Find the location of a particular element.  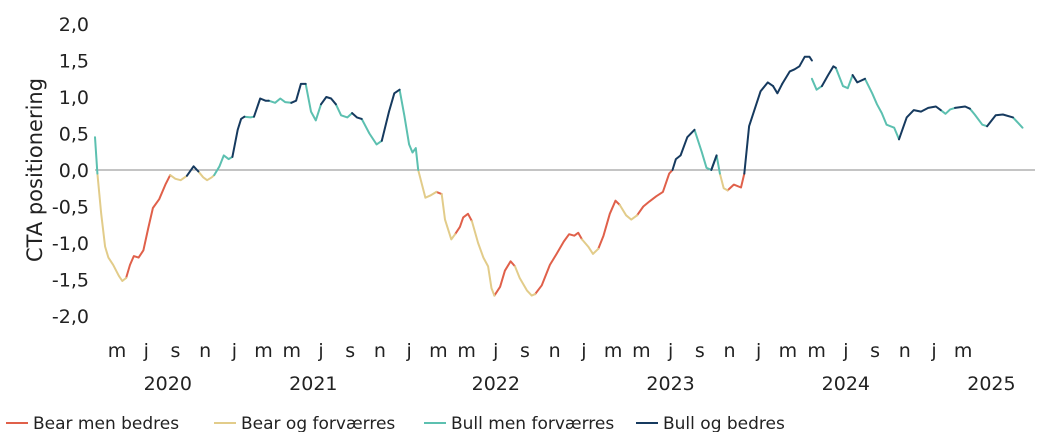

y-tick-label: -0,5 is located at coordinates (70, 208).